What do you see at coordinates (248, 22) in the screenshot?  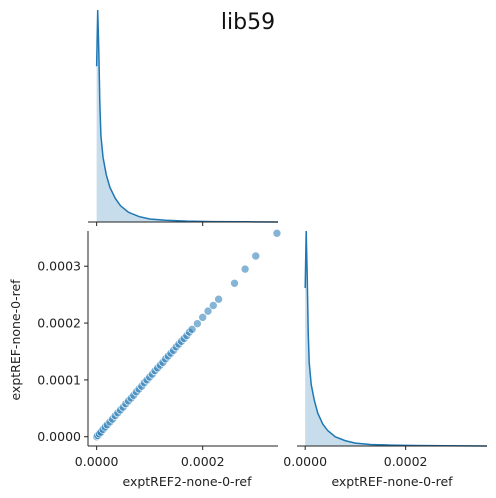 I see `figure-title: lib59` at bounding box center [248, 22].